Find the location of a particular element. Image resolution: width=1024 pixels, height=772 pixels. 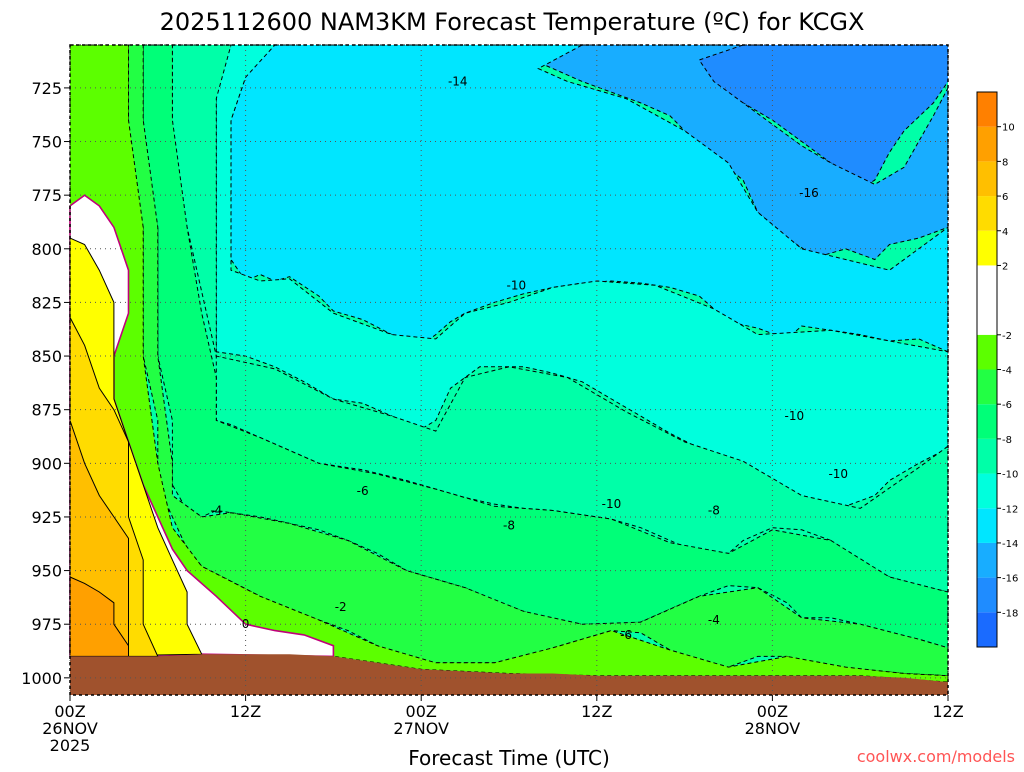

colorbar-label: -8 is located at coordinates (1007, 440).